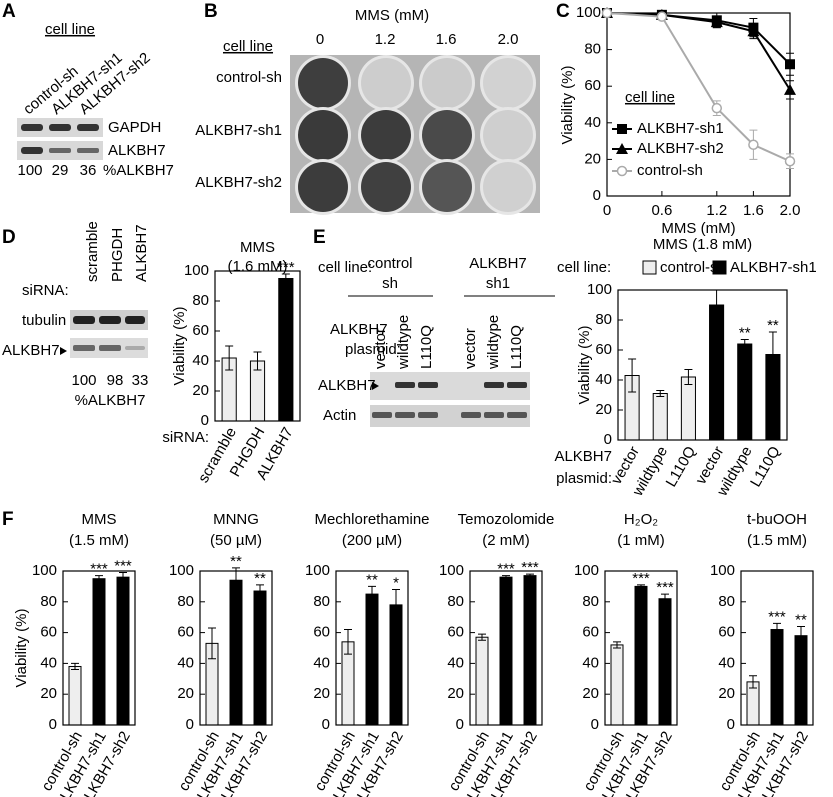  What do you see at coordinates (371, 519) in the screenshot?
I see `chart-title: Mechlorethamine` at bounding box center [371, 519].